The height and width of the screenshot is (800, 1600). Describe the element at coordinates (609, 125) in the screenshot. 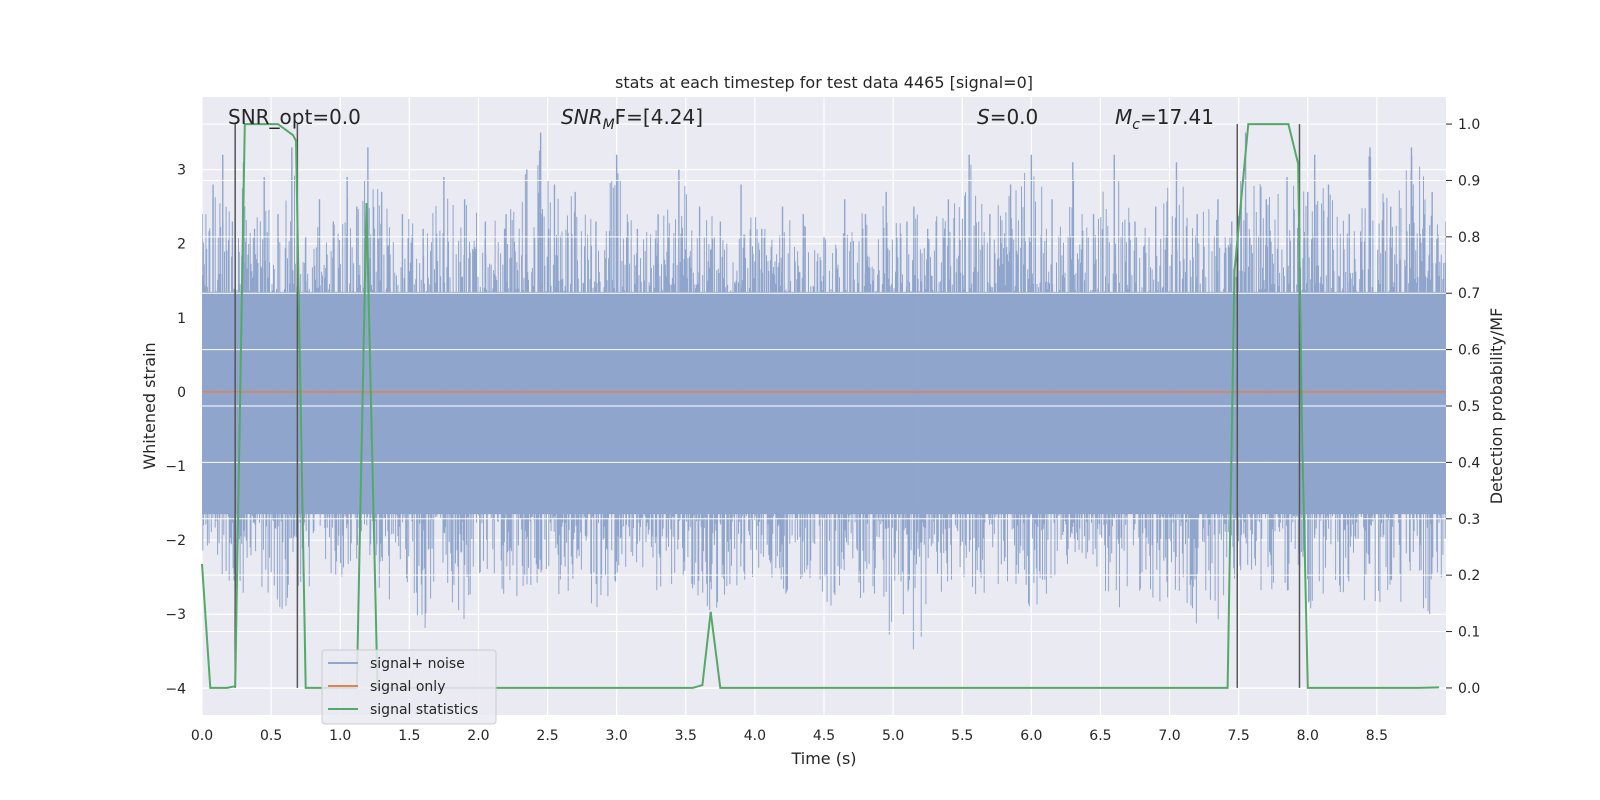

I see `annotation-snr-mf-sub: M` at that location.